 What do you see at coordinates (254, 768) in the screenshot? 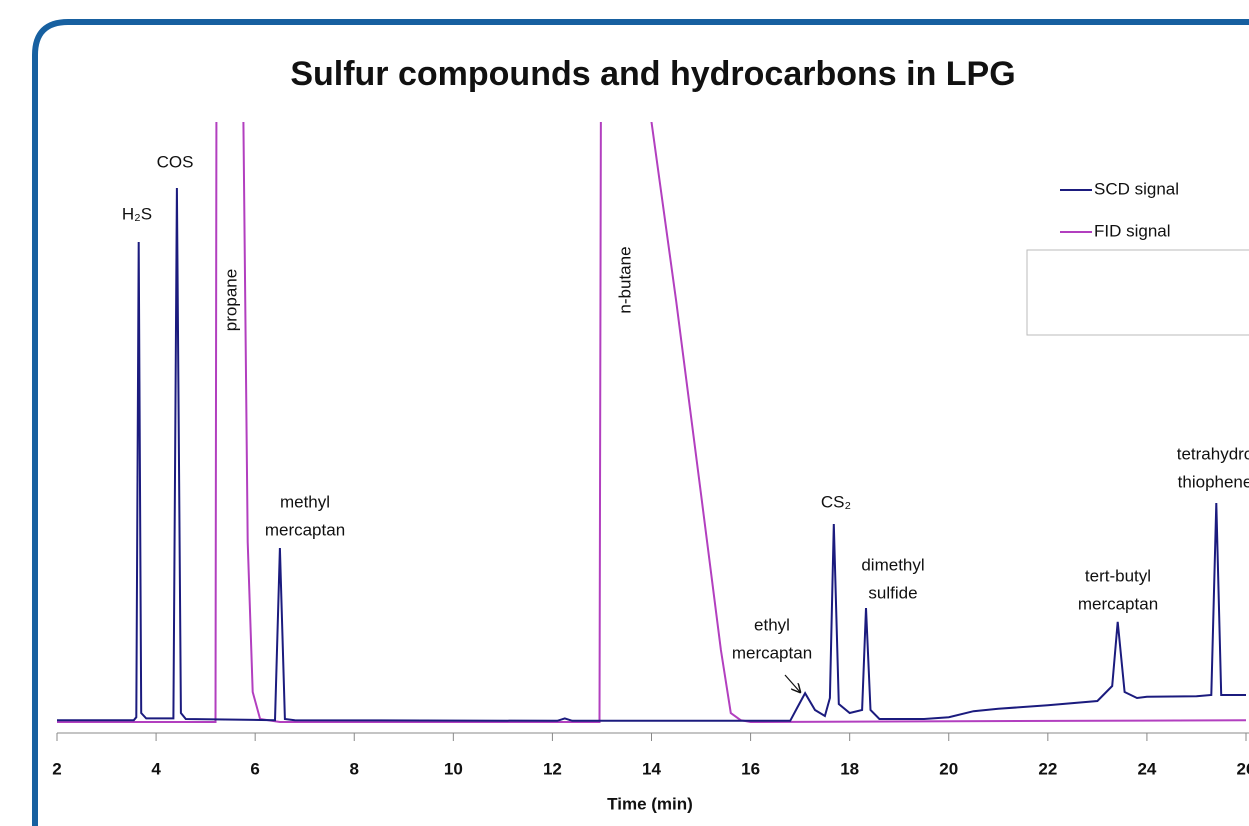
I see `x-tick-label: 6` at bounding box center [254, 768].